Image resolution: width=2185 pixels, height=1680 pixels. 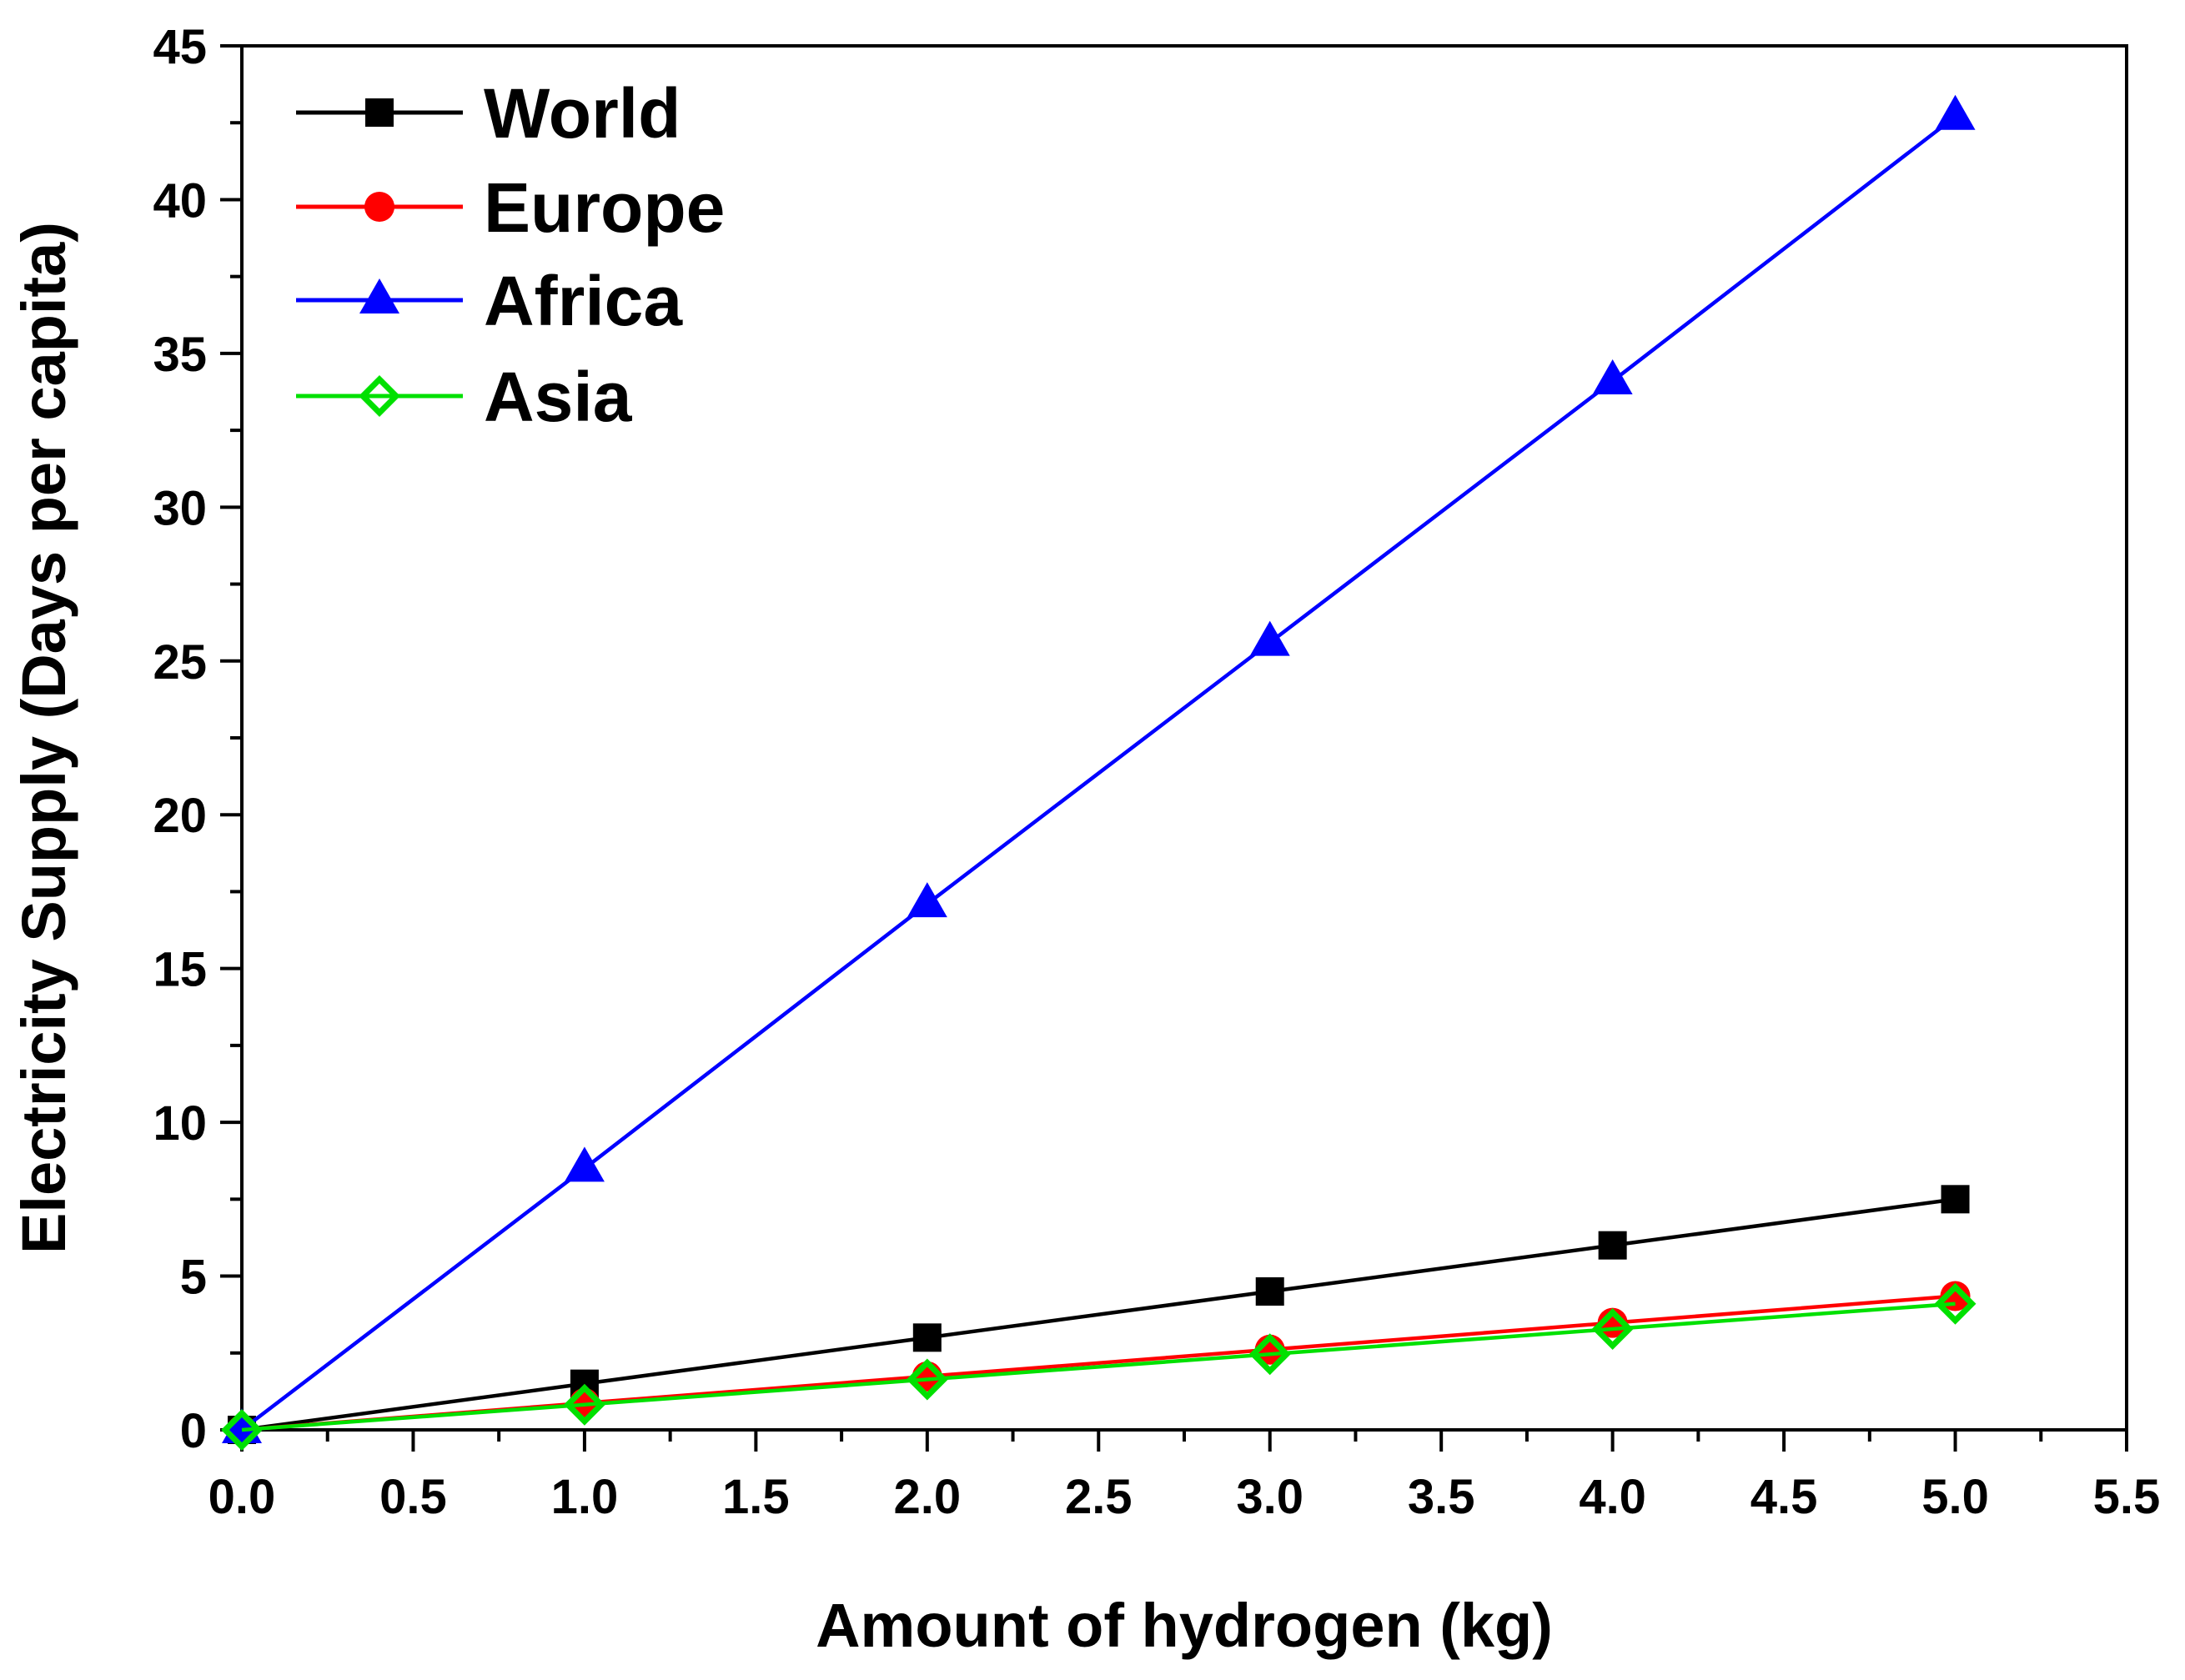 I want to click on y-tick-label: 20, so click(x=180, y=816).